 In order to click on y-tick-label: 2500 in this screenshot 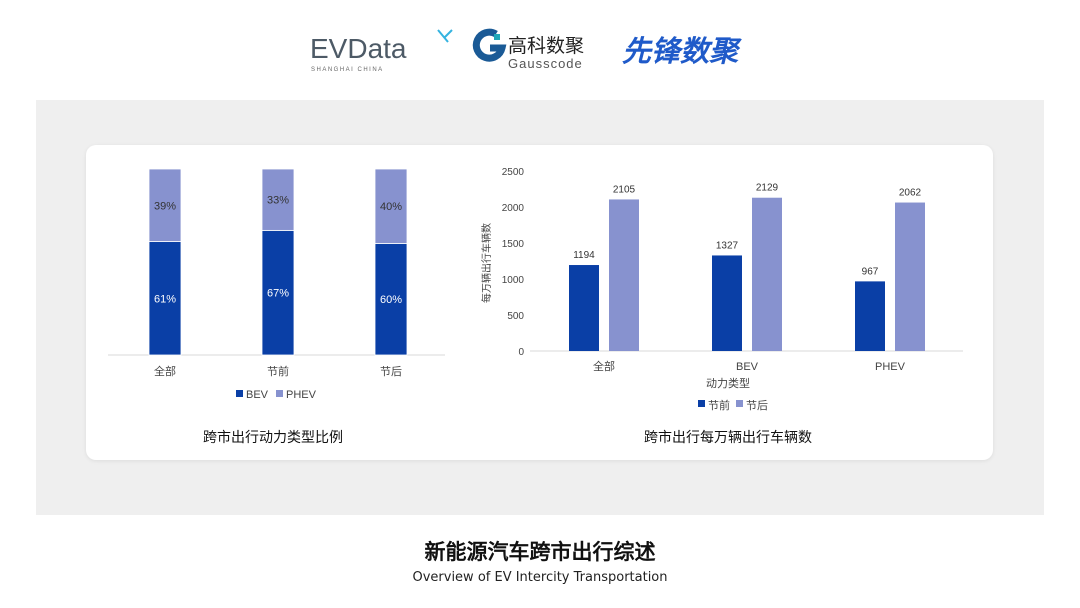, I will do `click(513, 172)`.